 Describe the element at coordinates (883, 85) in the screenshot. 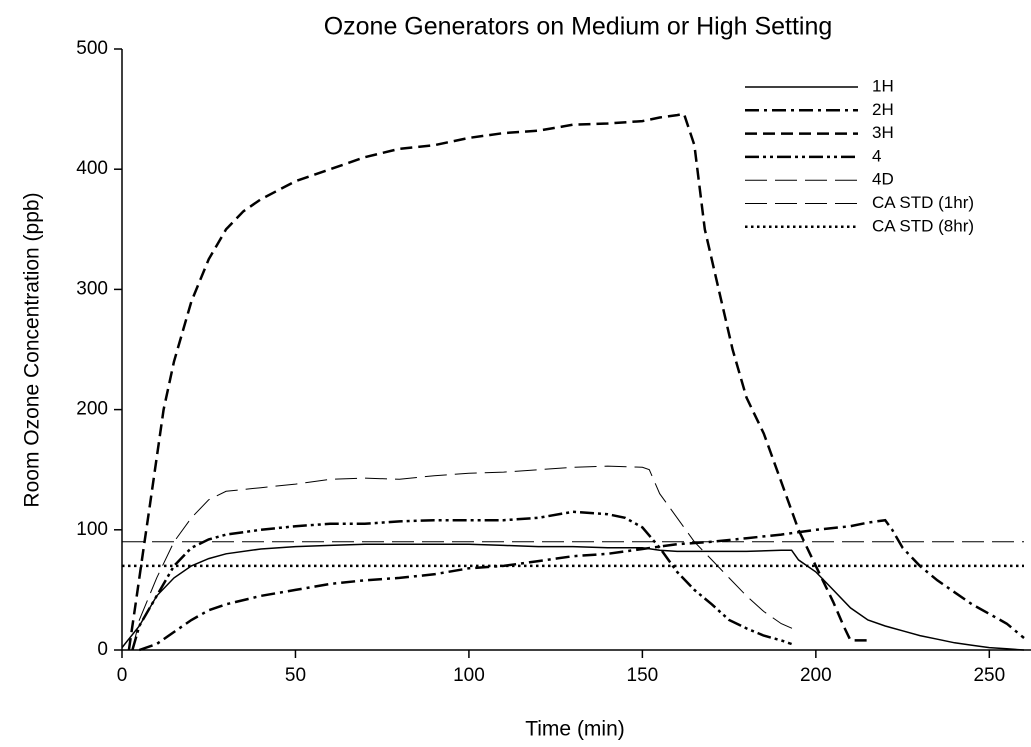

I see `legend-label: 1H` at that location.